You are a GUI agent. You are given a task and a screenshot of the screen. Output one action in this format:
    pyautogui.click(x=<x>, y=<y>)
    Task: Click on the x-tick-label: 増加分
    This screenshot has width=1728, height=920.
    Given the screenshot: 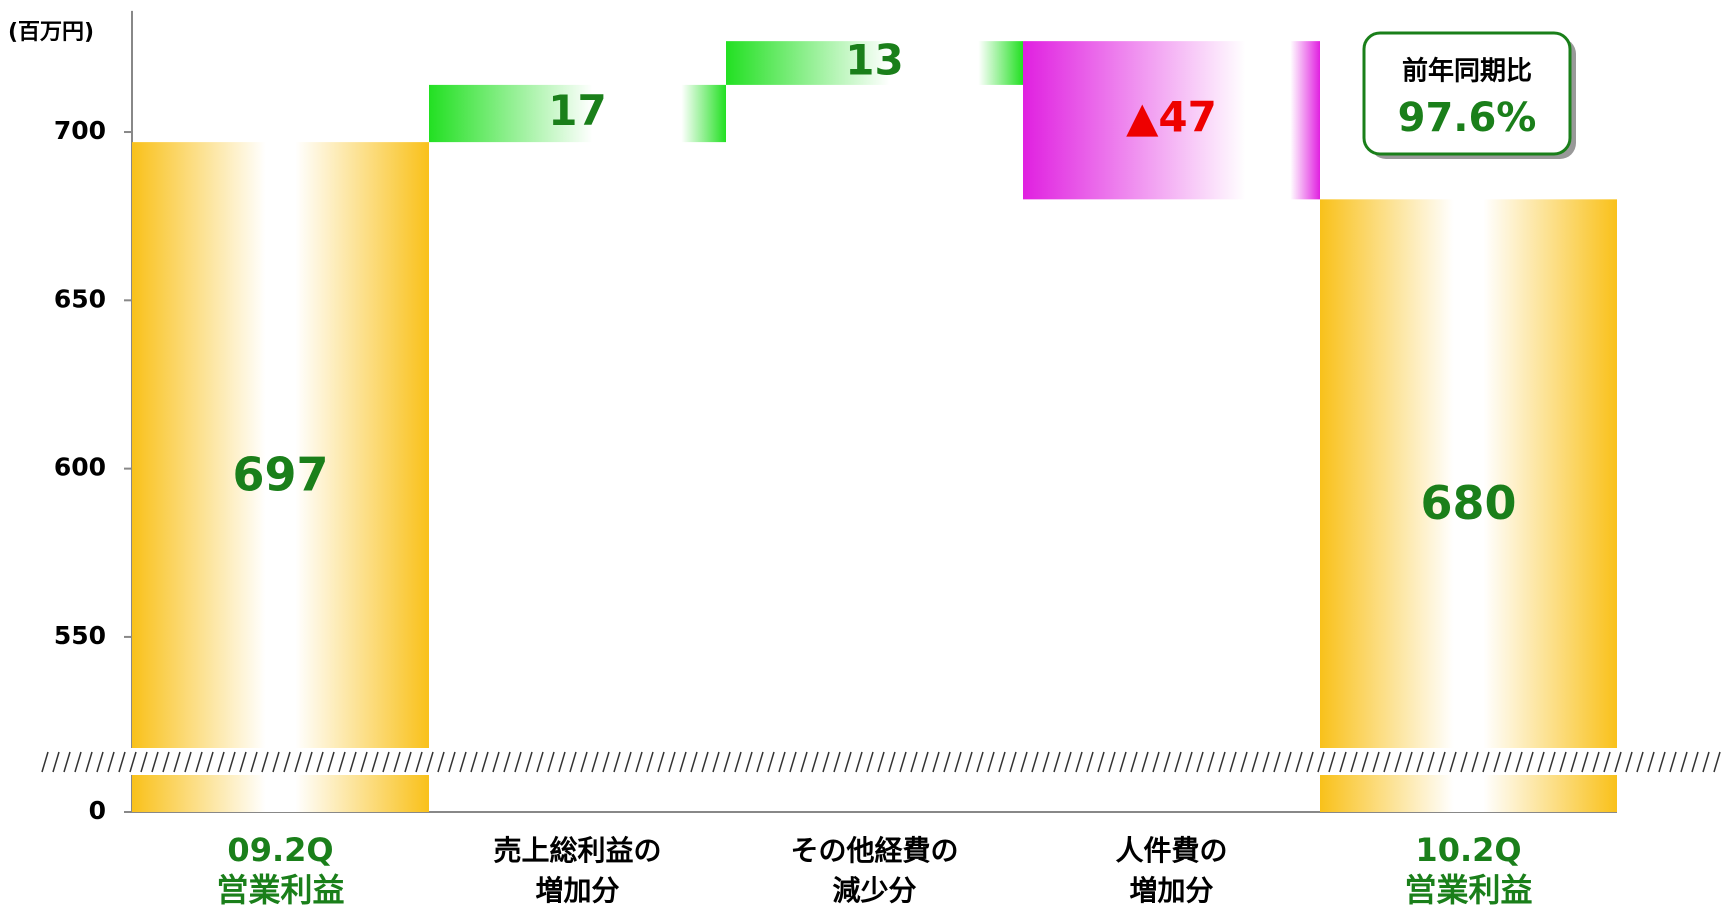 What is the action you would take?
    pyautogui.click(x=1171, y=890)
    